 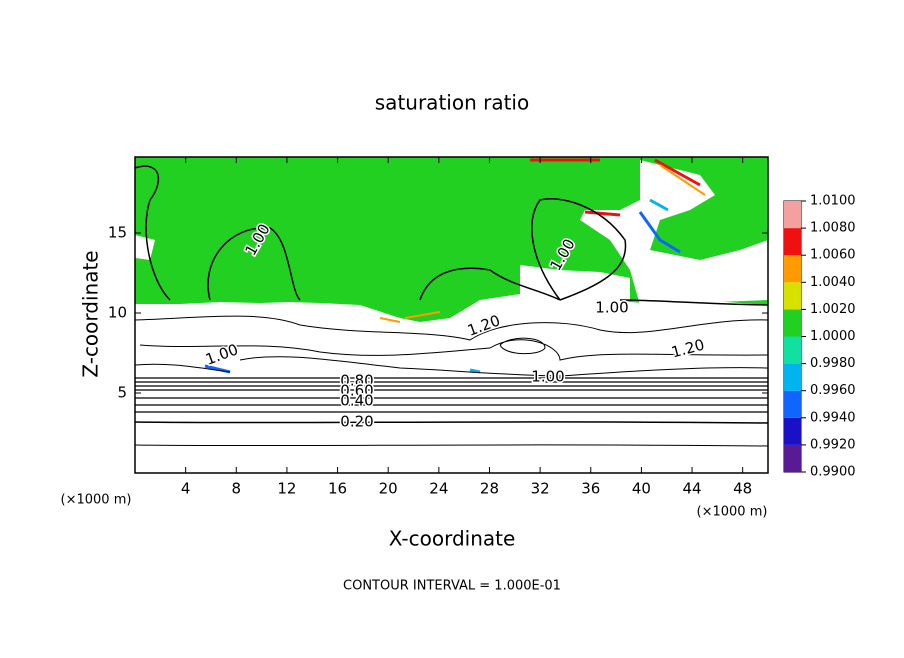 What do you see at coordinates (833, 444) in the screenshot?
I see `colorbar-tick-label: 0.9920` at bounding box center [833, 444].